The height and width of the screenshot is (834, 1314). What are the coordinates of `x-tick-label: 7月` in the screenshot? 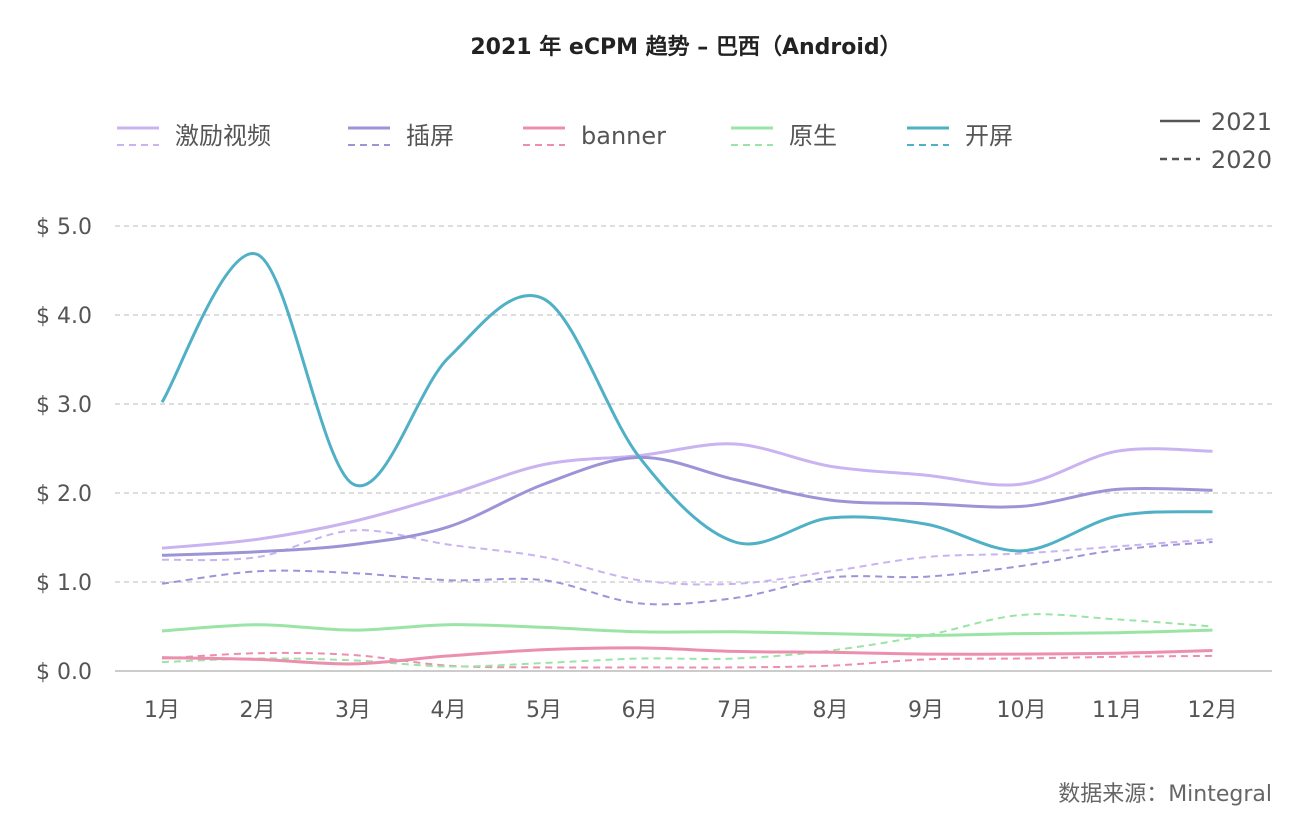 It's located at (735, 710).